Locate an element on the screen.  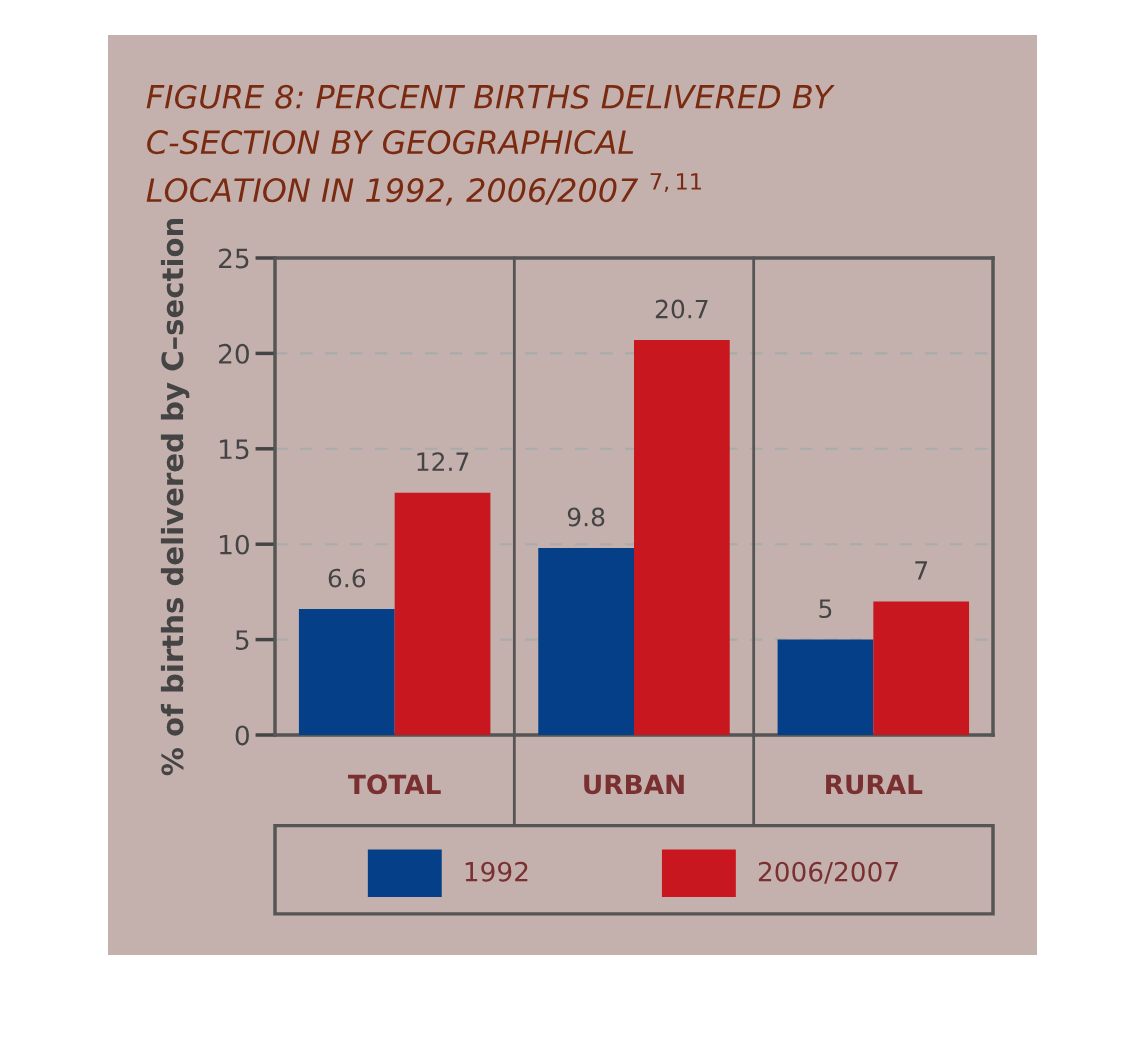
y-tick-label: 20 is located at coordinates (234, 353).